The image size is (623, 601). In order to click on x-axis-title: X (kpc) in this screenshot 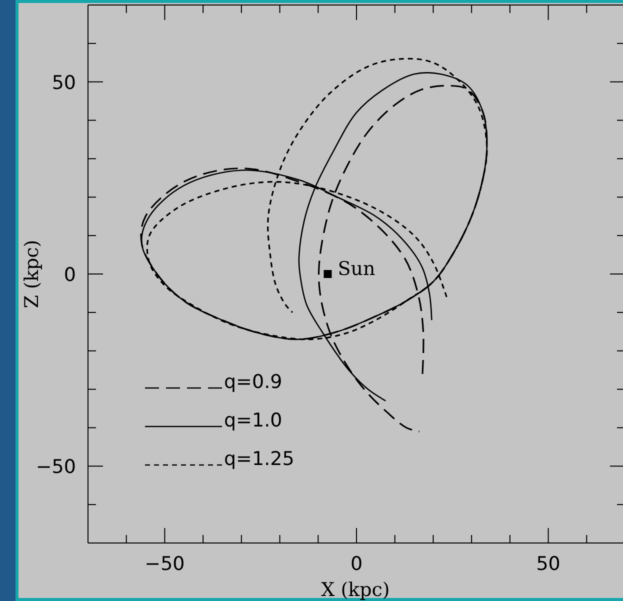, I will do `click(355, 590)`.